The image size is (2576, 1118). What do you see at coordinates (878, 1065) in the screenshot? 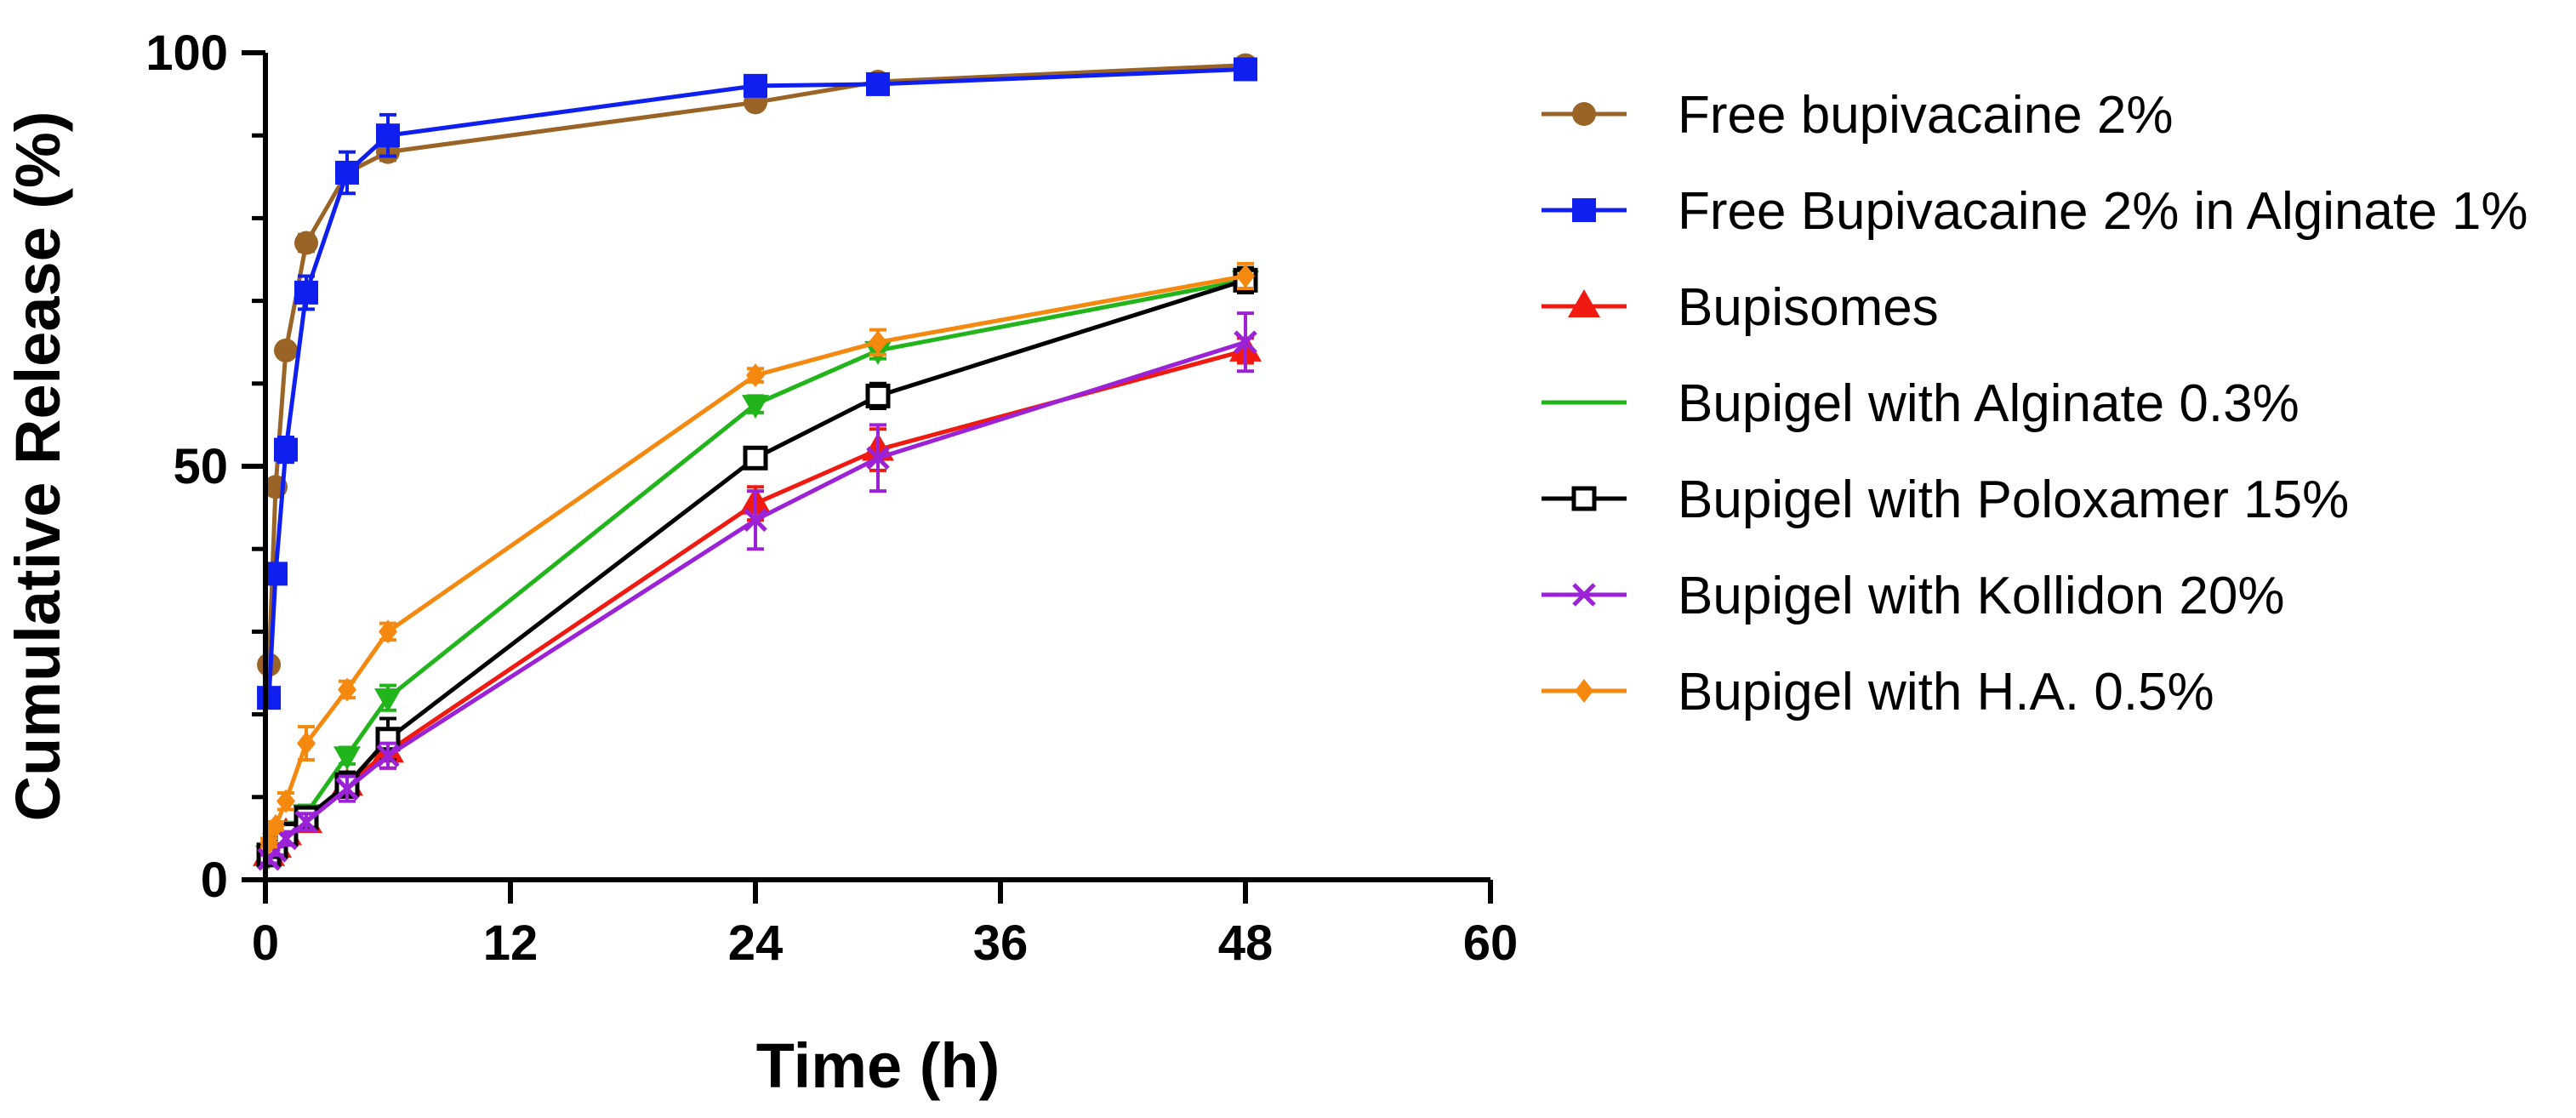
I see `x-axis-title: Time (h)` at bounding box center [878, 1065].